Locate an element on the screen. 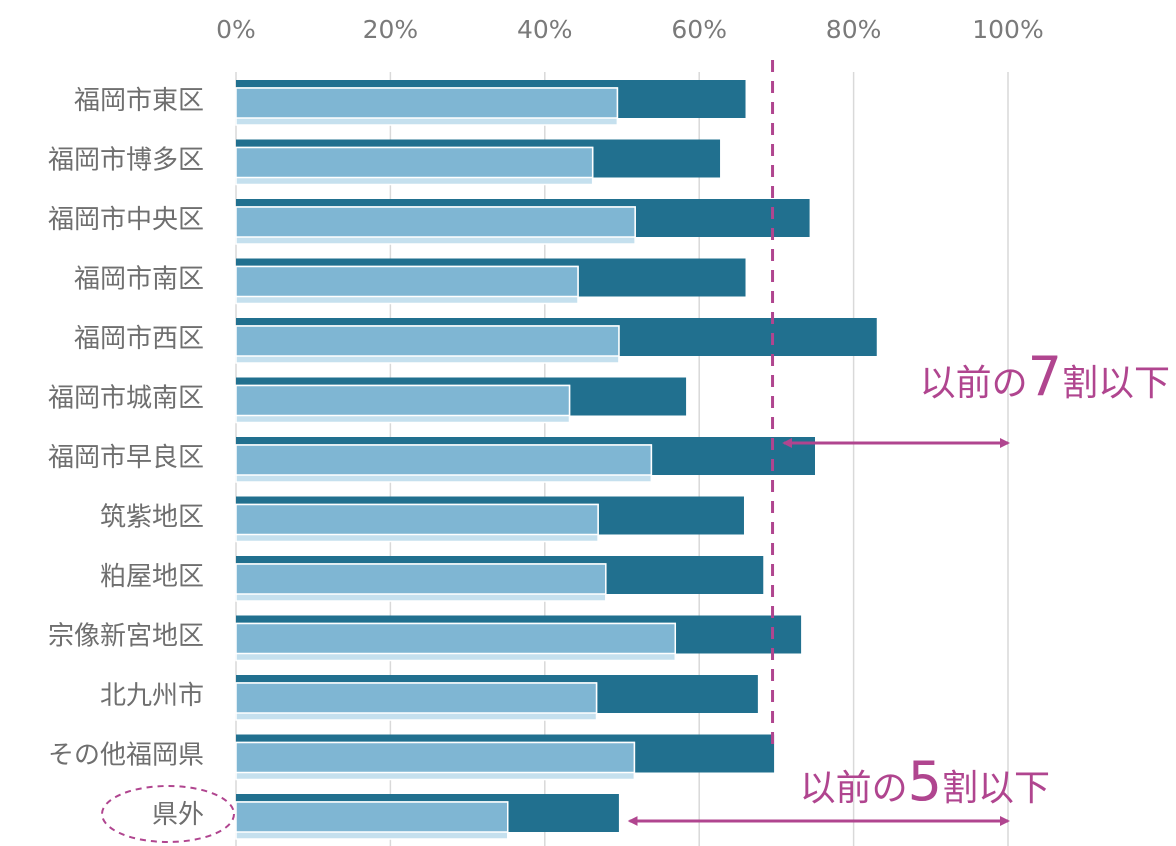  annotation-number: 7 is located at coordinates (1045, 376).